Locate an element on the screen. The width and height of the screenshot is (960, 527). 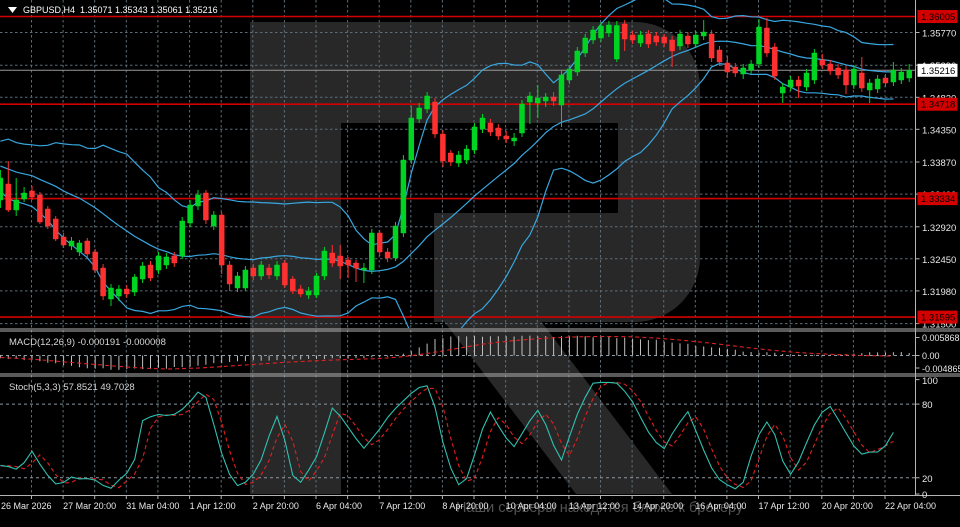
svg-text: 27 Mar 20:00 is located at coordinates (89, 506).